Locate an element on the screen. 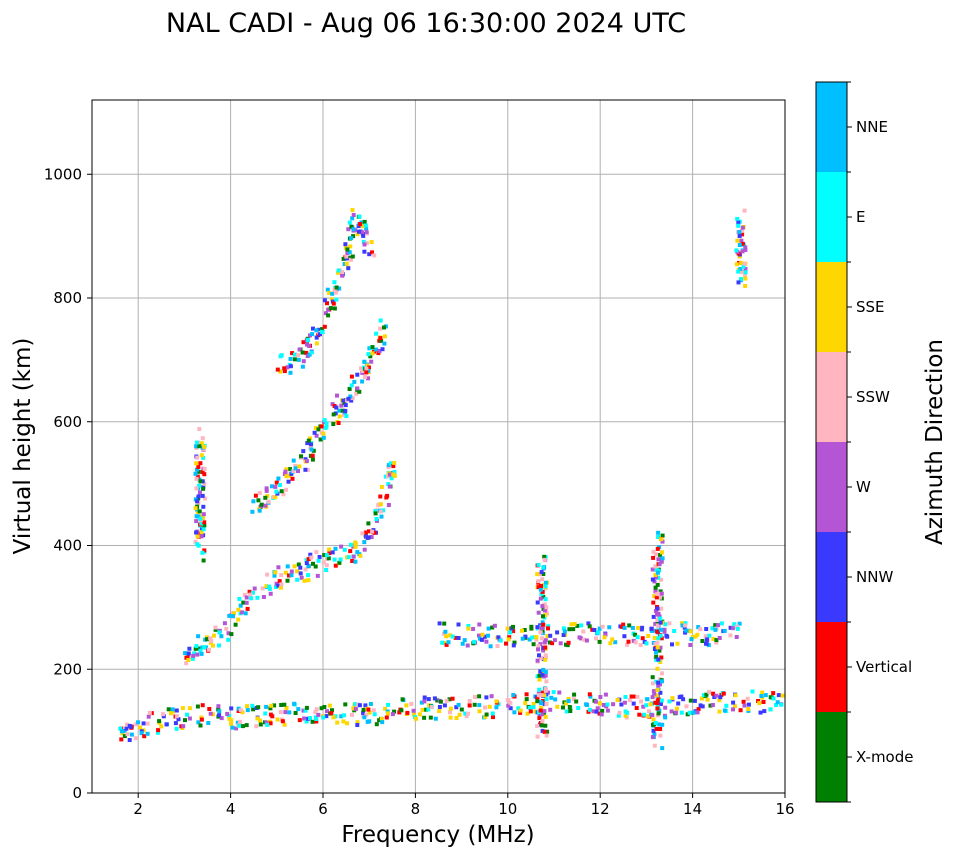  colorbar-segment-w is located at coordinates (831, 487).